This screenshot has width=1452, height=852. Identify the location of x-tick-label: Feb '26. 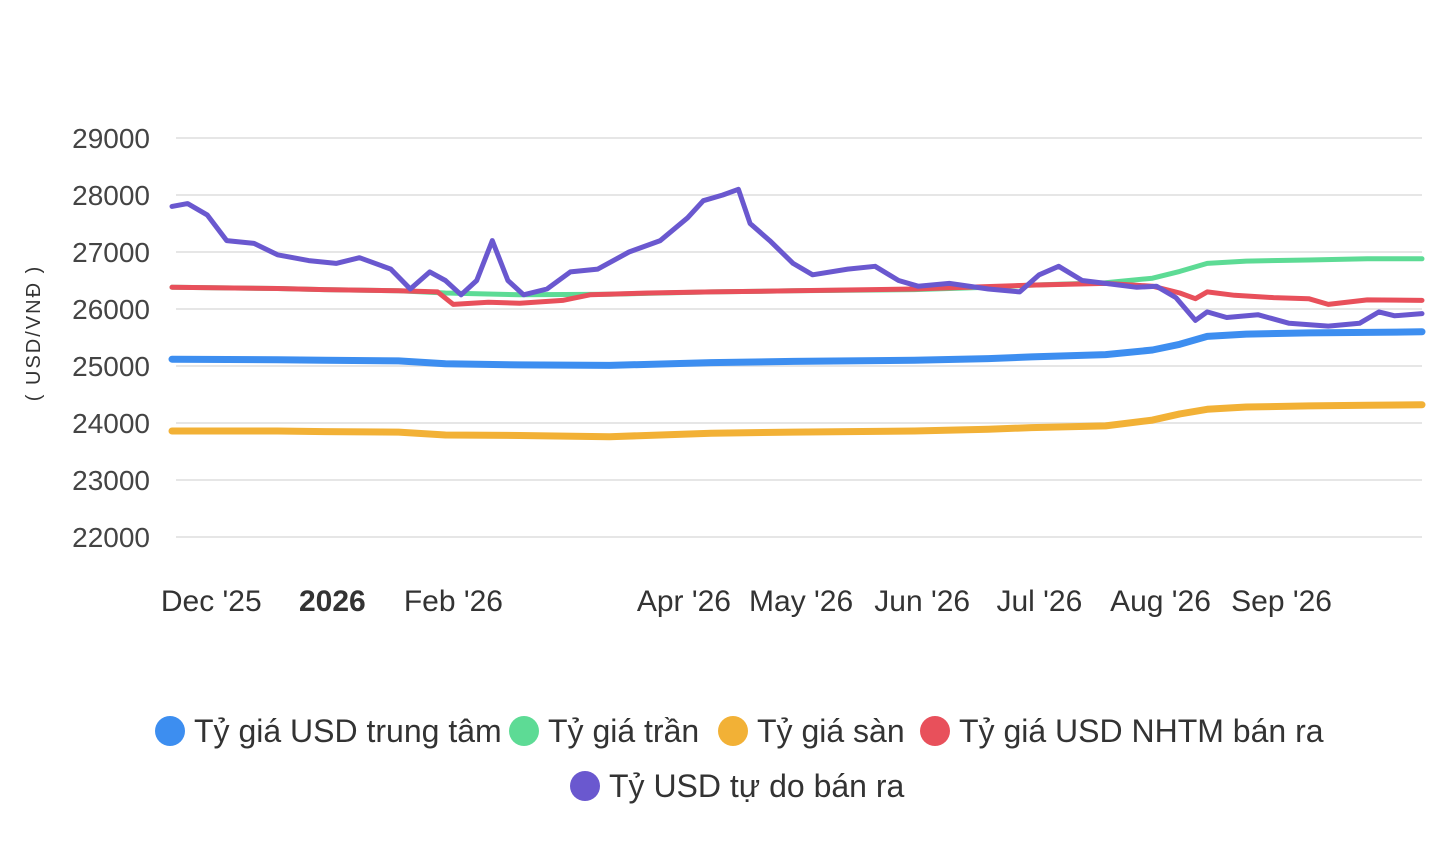
(453, 601).